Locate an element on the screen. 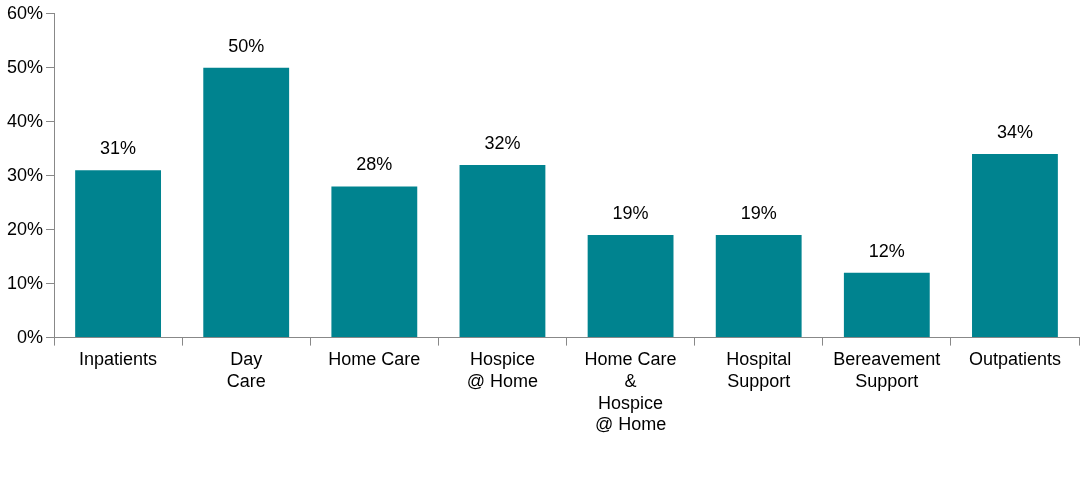 This screenshot has width=1091, height=495. y-tick-label: 20% is located at coordinates (25, 228).